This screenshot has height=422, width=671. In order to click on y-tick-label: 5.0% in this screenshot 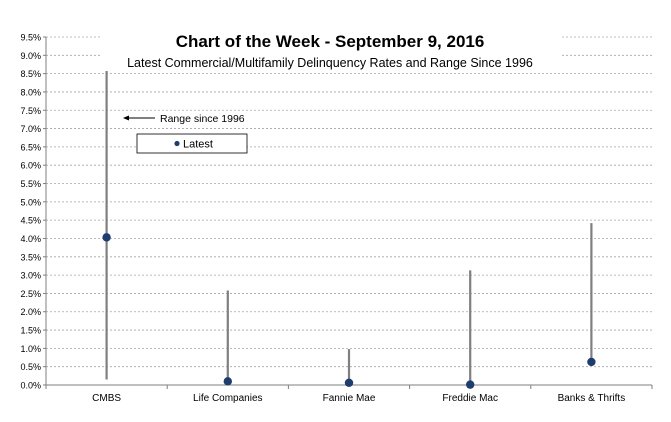, I will do `click(30, 202)`.